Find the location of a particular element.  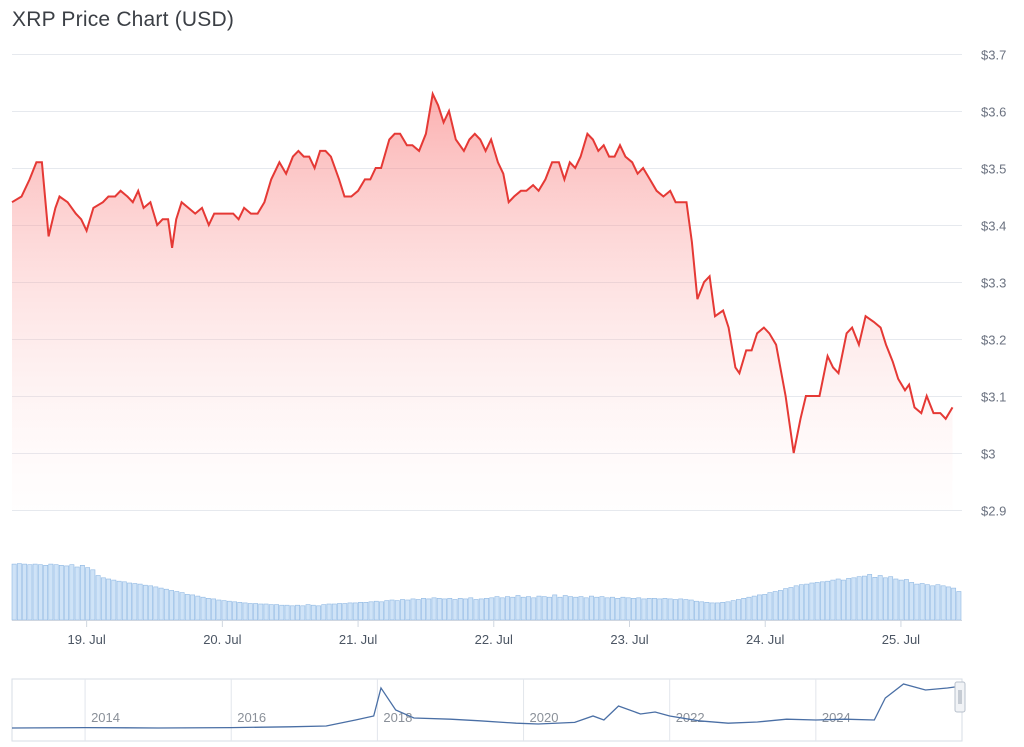

navigator-series is located at coordinates (487, 706).